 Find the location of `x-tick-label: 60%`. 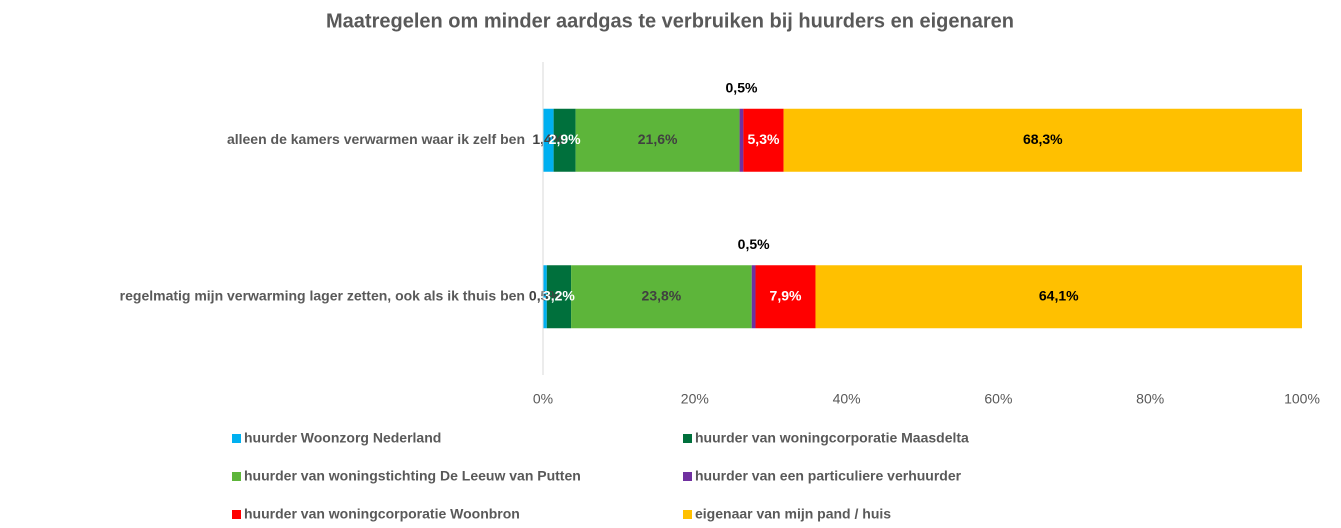

x-tick-label: 60% is located at coordinates (998, 399).